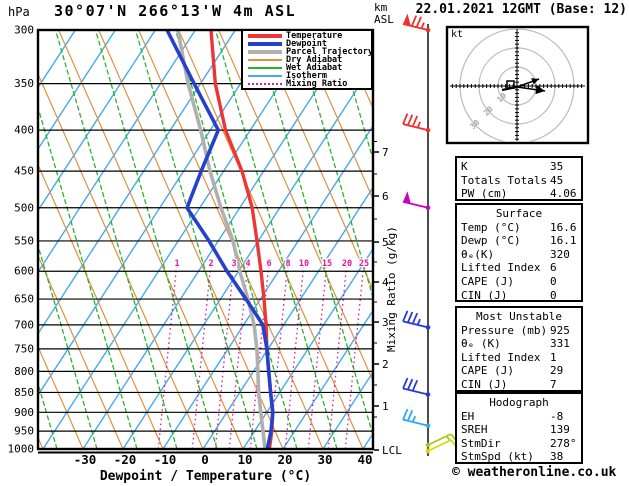 The width and height of the screenshot is (629, 486). Describe the element at coordinates (391, 289) in the screenshot. I see `mixing-ratio-axis-label: Mixing Ratio (g/kg)` at that location.